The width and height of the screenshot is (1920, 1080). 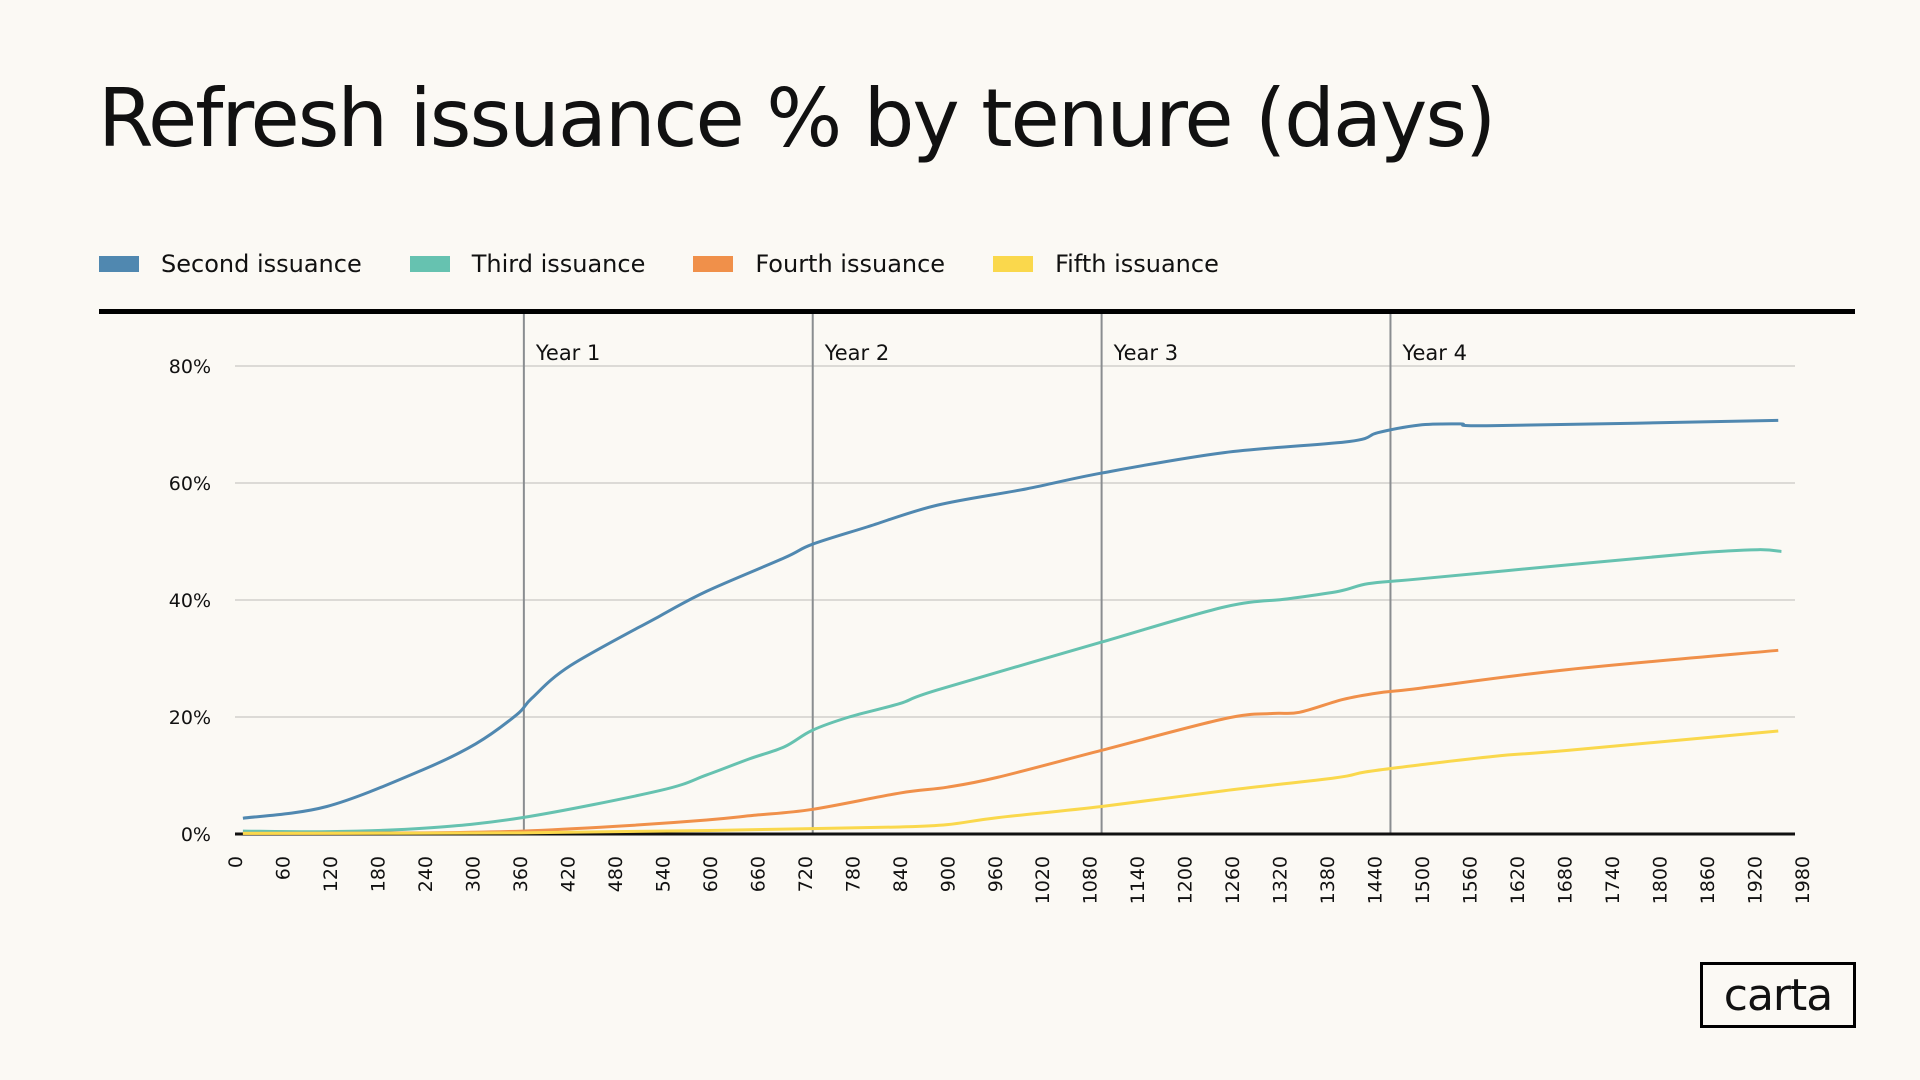 I want to click on legend-label-fifth: Fifth issuance, so click(x=1137, y=264).